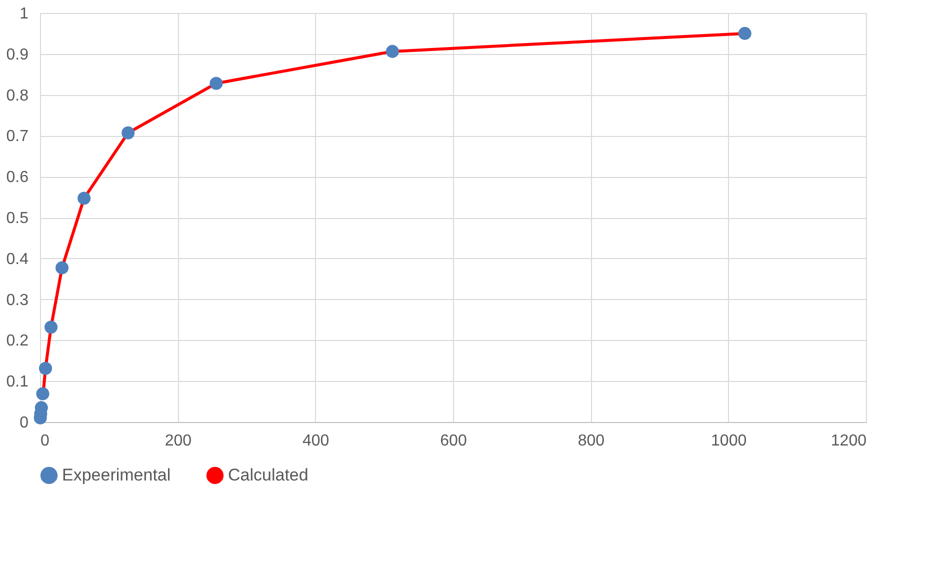  What do you see at coordinates (17, 382) in the screenshot?
I see `y-tick-label: 0.1` at bounding box center [17, 382].